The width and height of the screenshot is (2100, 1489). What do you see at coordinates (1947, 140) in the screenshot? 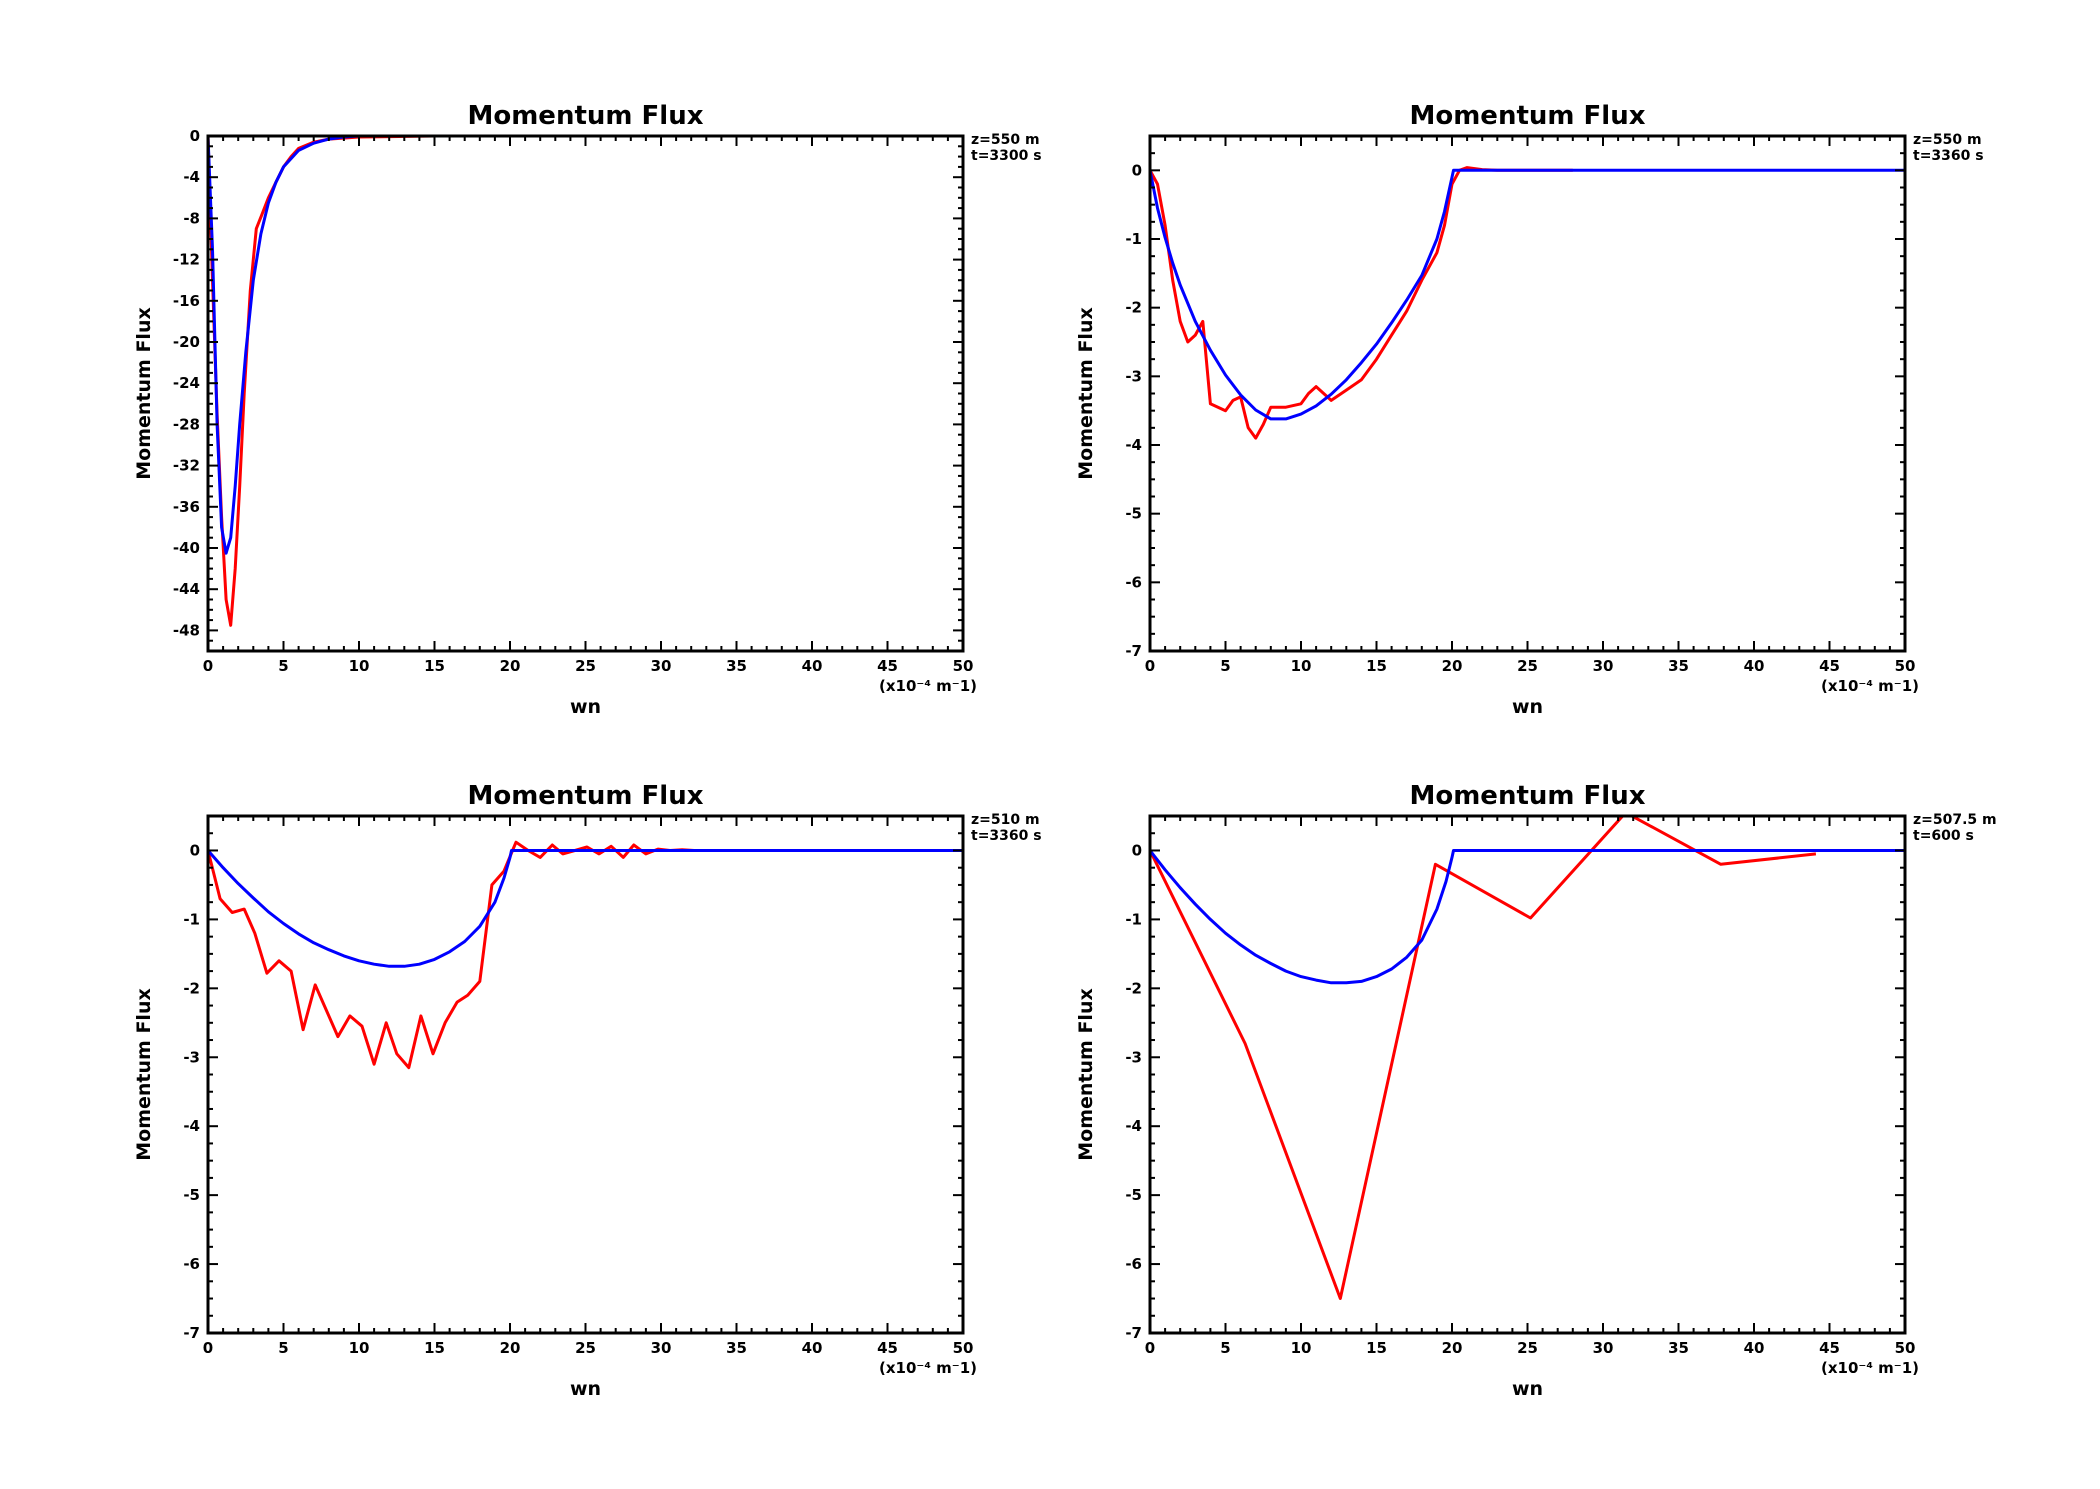
I see `chart-info-label: z=550 m` at bounding box center [1947, 140].